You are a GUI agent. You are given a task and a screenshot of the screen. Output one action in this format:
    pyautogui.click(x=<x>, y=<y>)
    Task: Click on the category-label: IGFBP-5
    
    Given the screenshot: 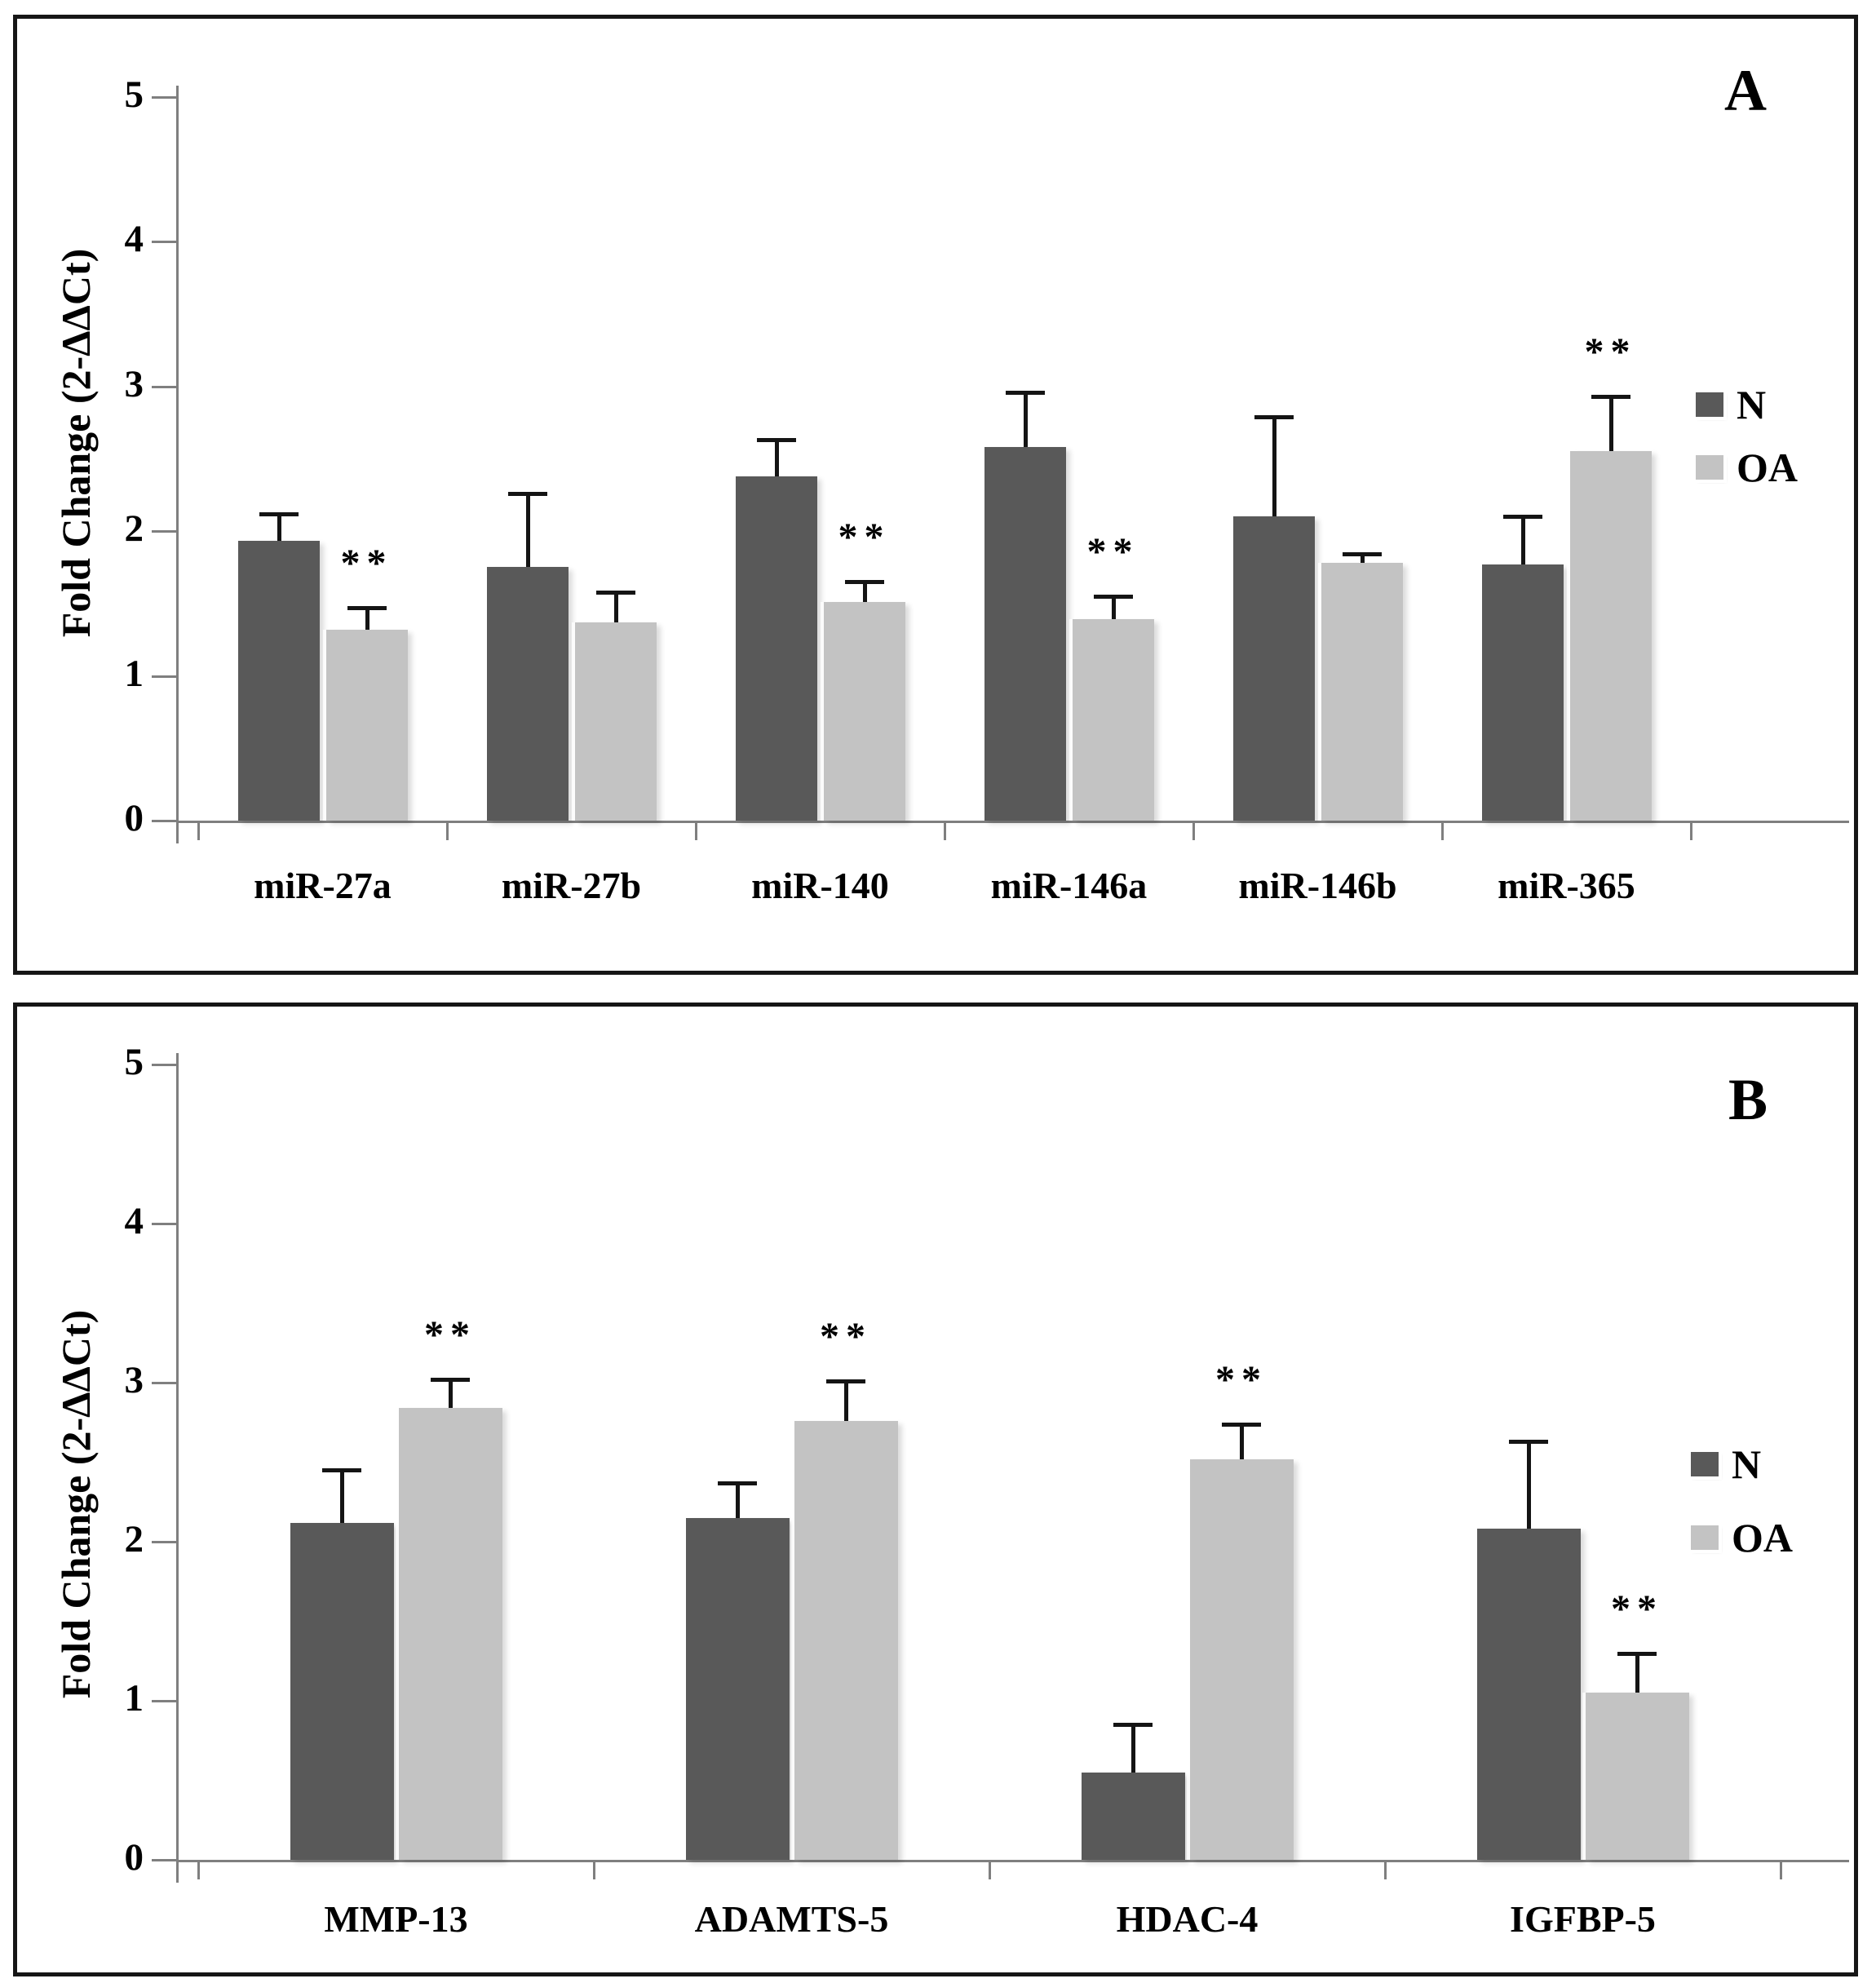 What is the action you would take?
    pyautogui.click(x=1583, y=1919)
    